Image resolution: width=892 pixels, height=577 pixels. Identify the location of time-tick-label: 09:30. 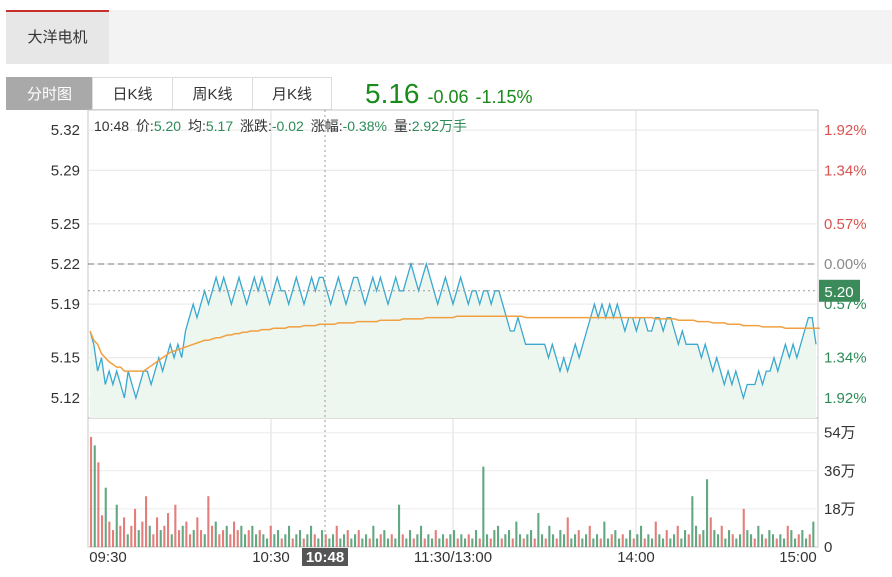
(108, 557).